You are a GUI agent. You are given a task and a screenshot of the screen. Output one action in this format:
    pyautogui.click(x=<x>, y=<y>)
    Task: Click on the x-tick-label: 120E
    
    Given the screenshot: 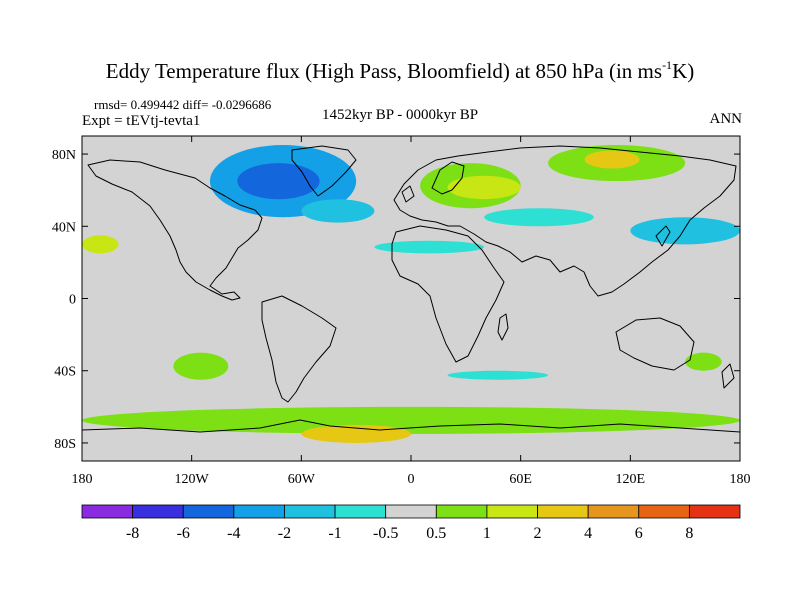 What is the action you would take?
    pyautogui.click(x=631, y=479)
    